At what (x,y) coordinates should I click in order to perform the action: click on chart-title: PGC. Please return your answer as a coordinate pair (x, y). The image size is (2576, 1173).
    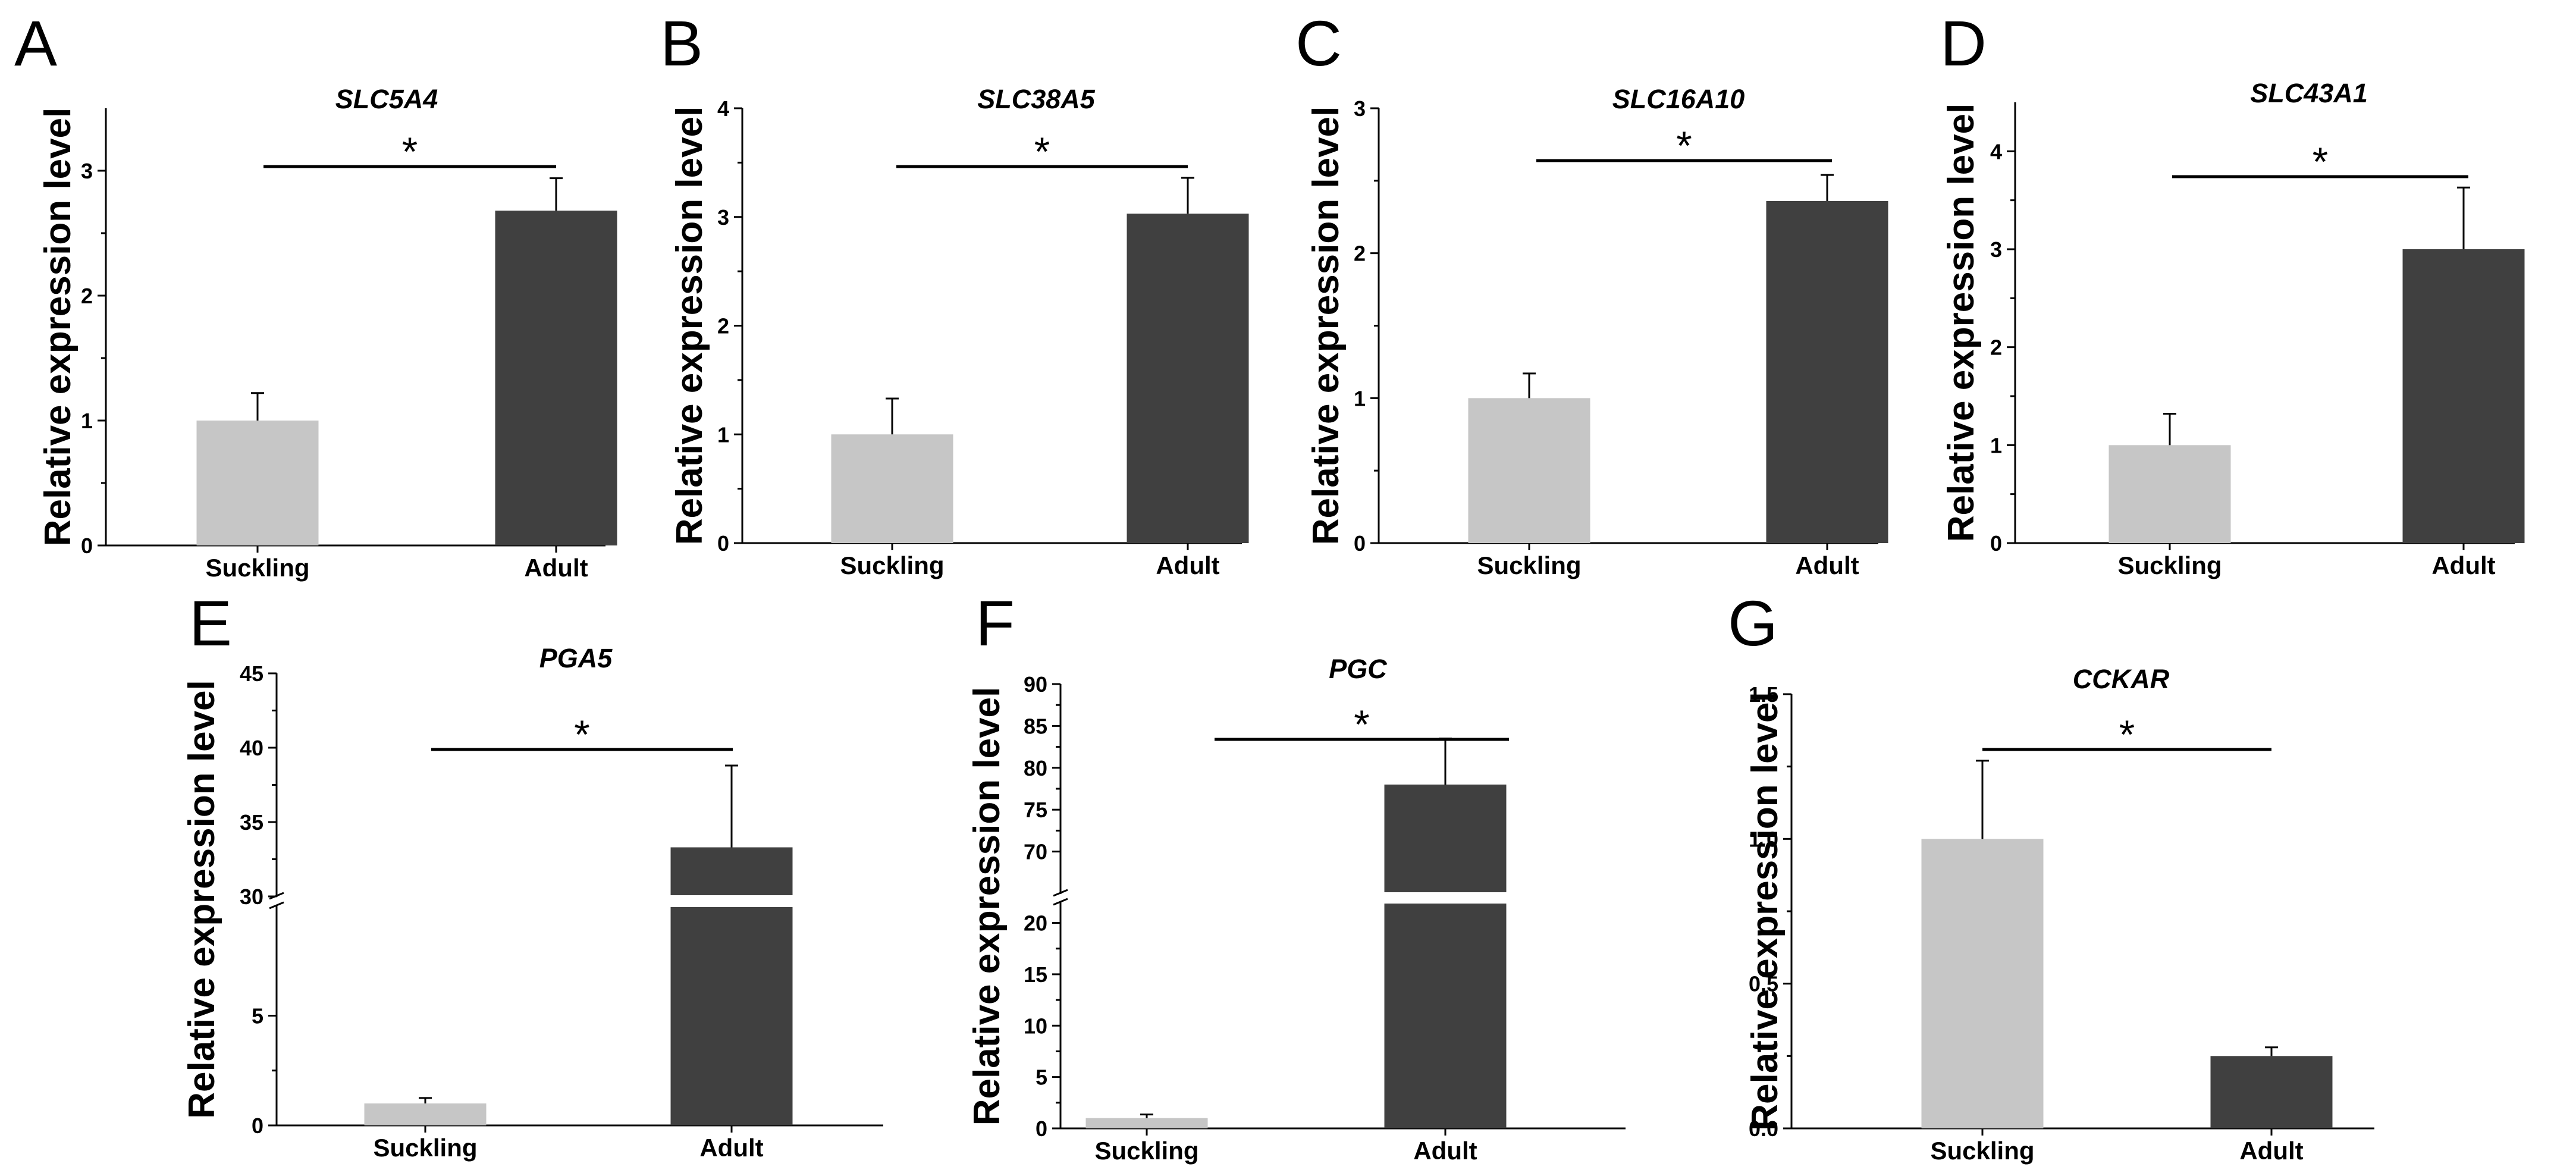
    Looking at the image, I should click on (1358, 669).